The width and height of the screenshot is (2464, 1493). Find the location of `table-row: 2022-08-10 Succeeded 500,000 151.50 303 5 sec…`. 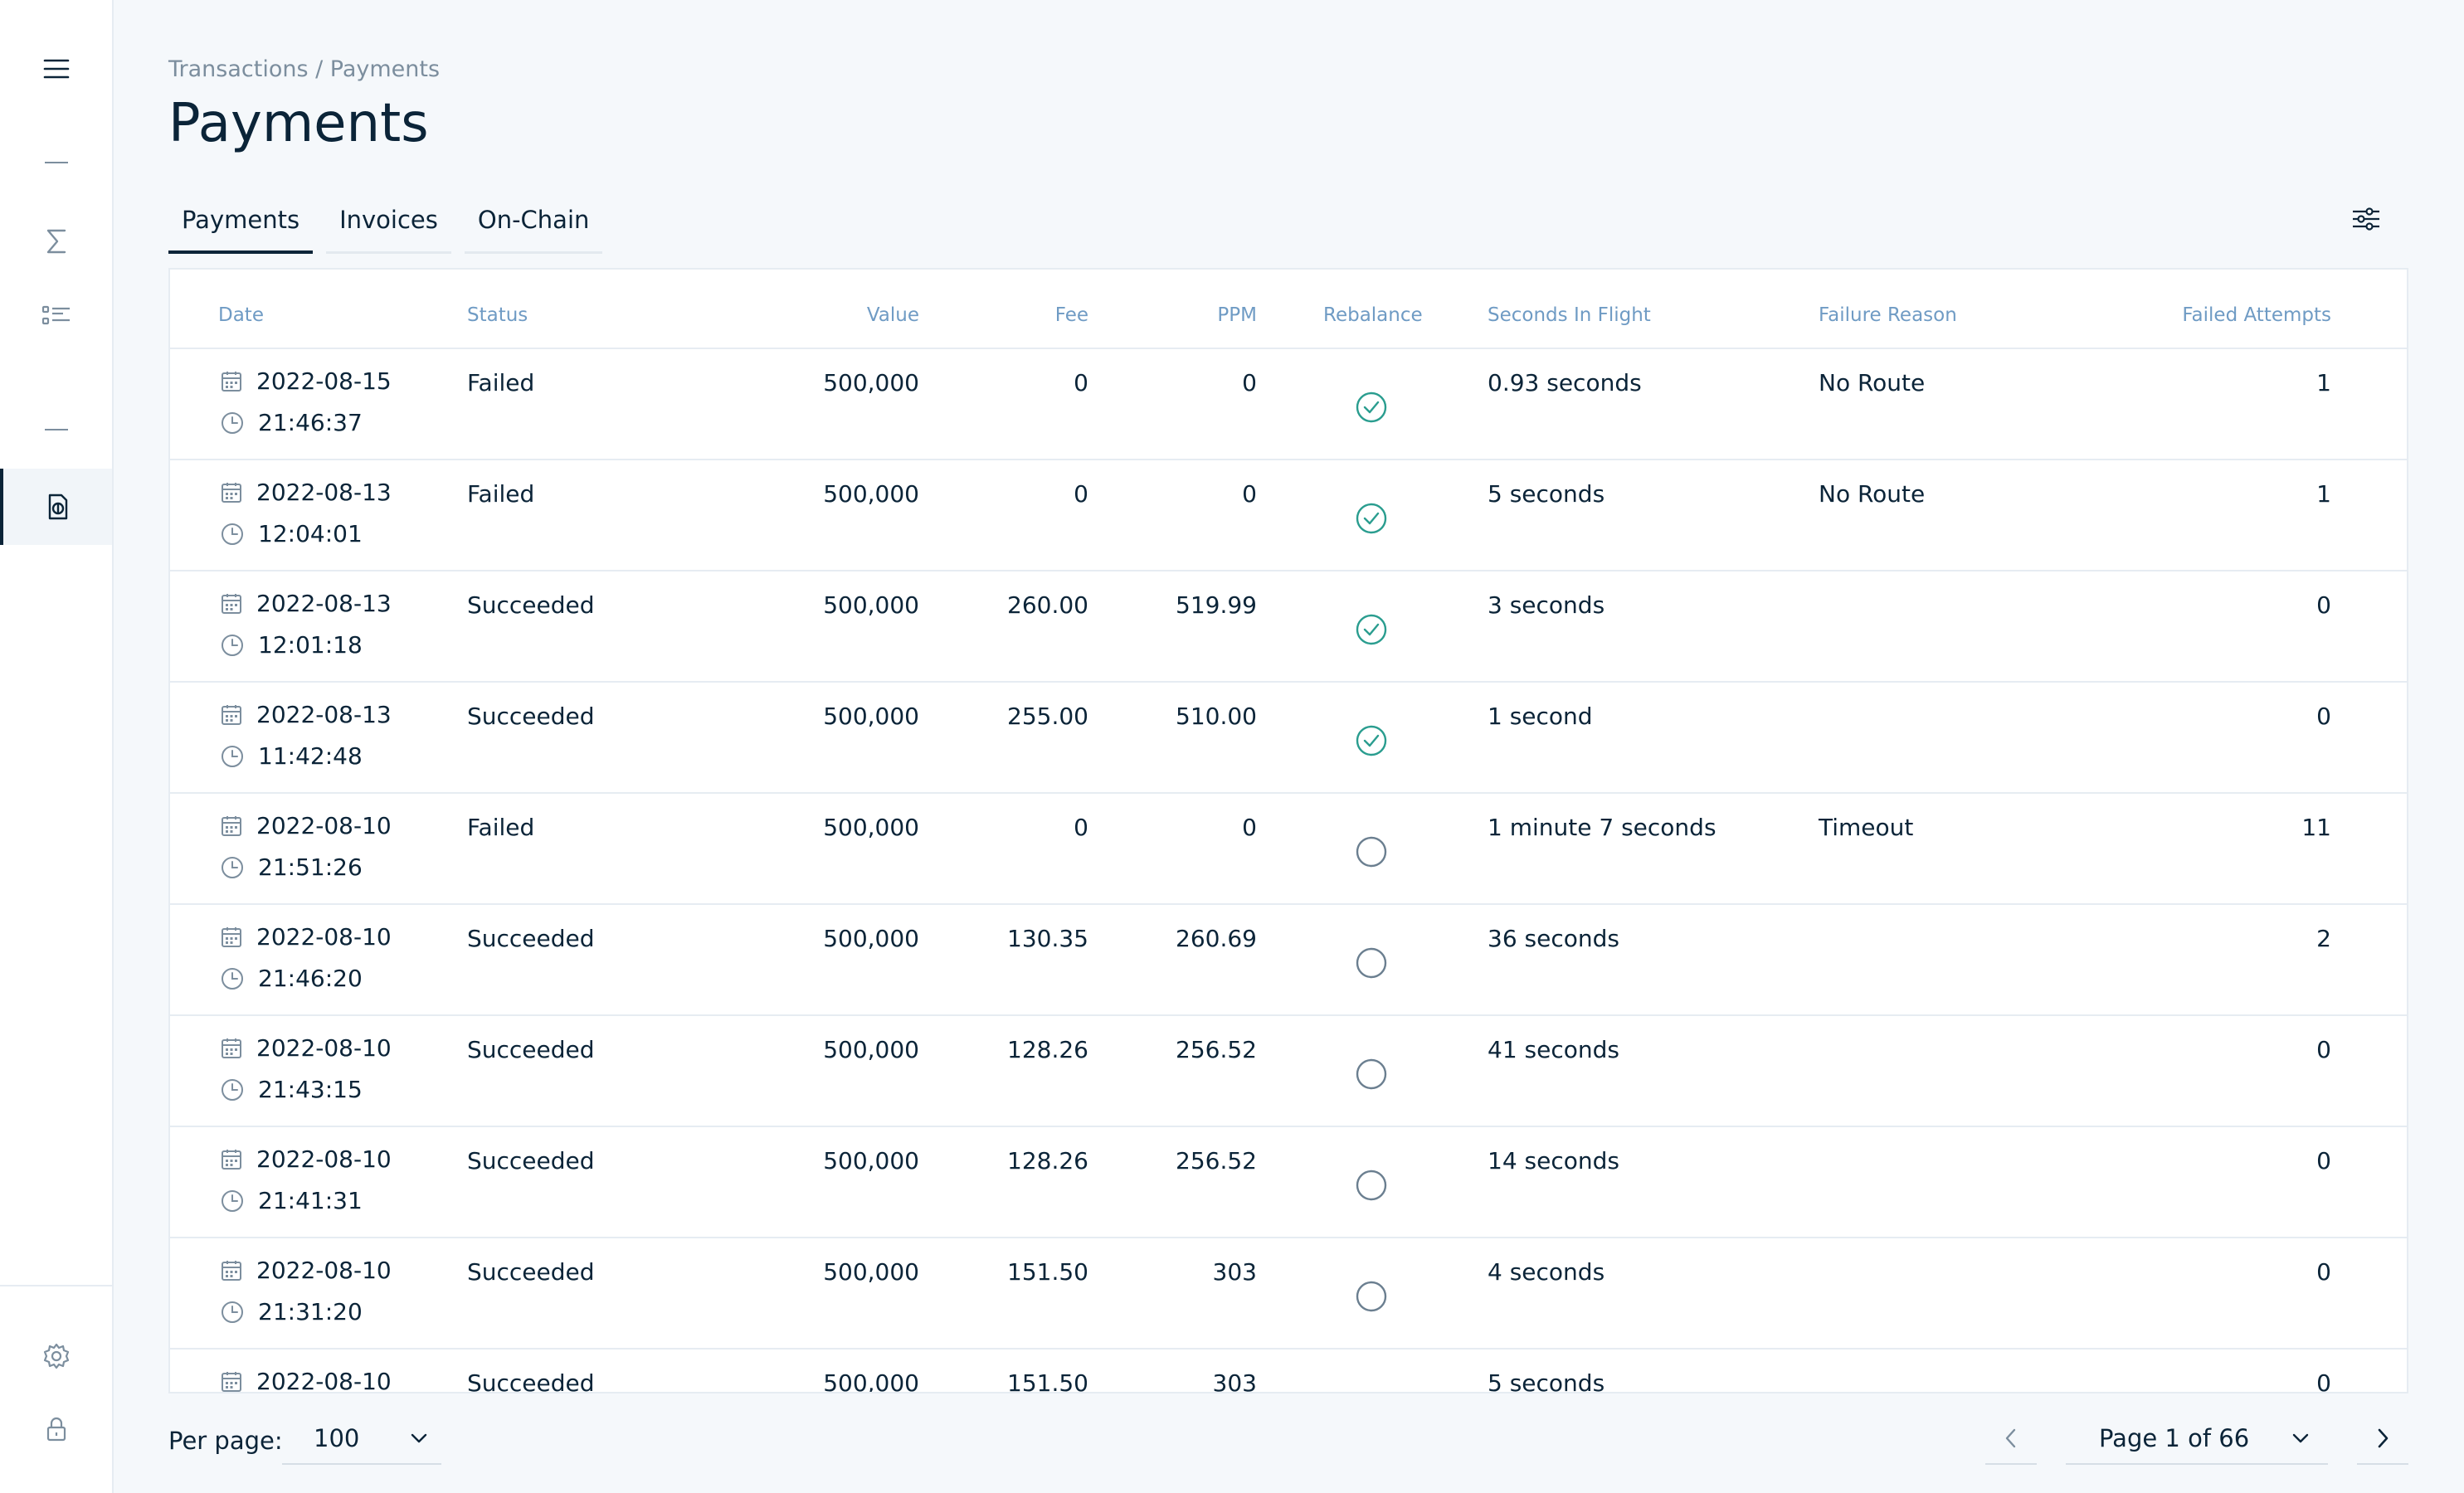

table-row: 2022-08-10 Succeeded 500,000 151.50 303 5 sec… is located at coordinates (1288, 1371).